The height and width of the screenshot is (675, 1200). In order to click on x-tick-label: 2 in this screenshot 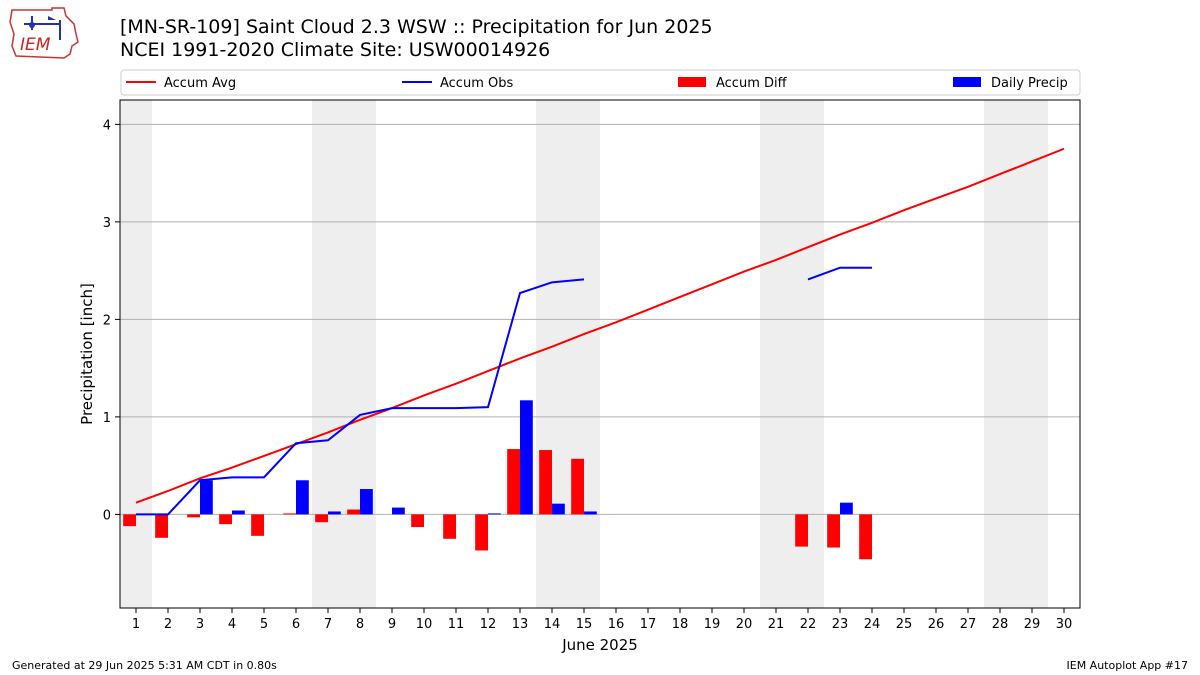, I will do `click(168, 624)`.